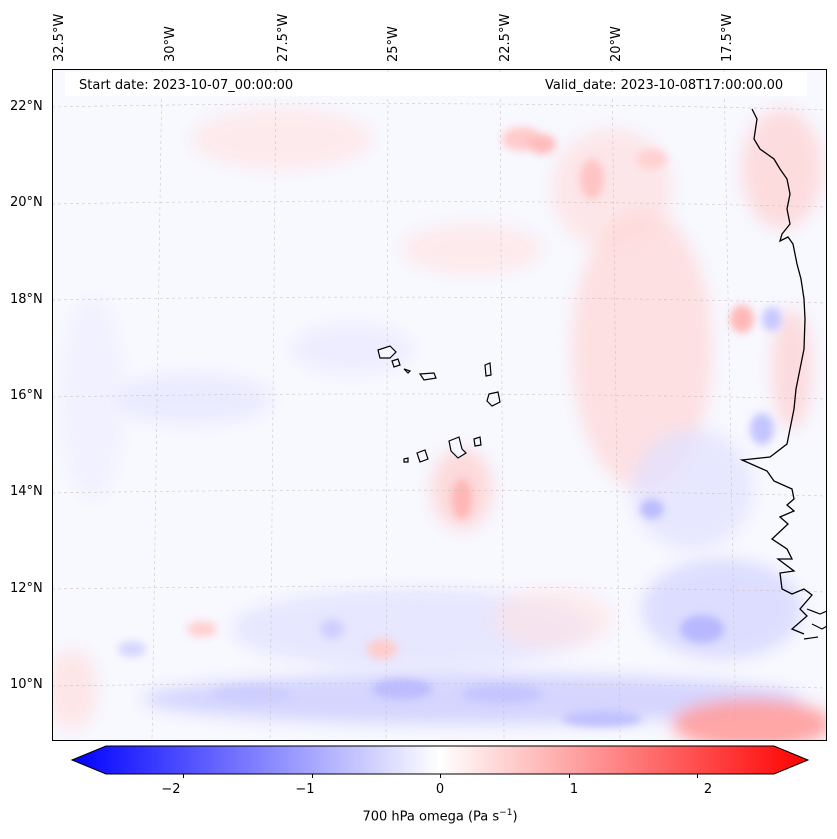 The image size is (837, 839). Describe the element at coordinates (26, 299) in the screenshot. I see `lat-label-18n: 18°N` at that location.